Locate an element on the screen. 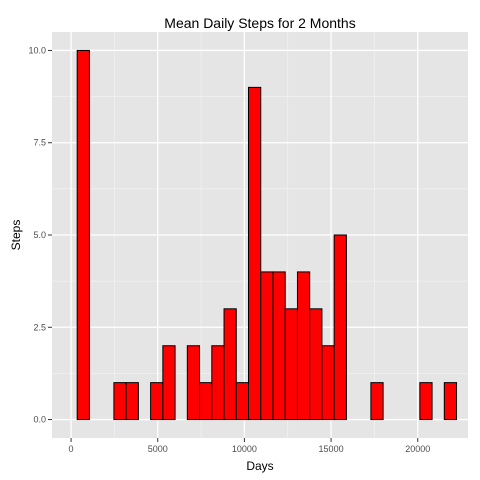 This screenshot has height=480, width=480. x-tick-label: 5000 is located at coordinates (158, 449).